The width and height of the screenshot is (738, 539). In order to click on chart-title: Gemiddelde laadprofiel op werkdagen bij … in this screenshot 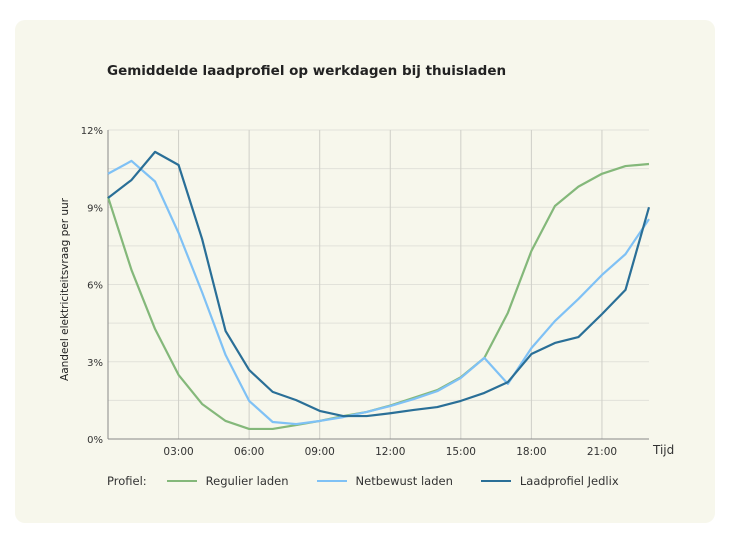, I will do `click(307, 71)`.